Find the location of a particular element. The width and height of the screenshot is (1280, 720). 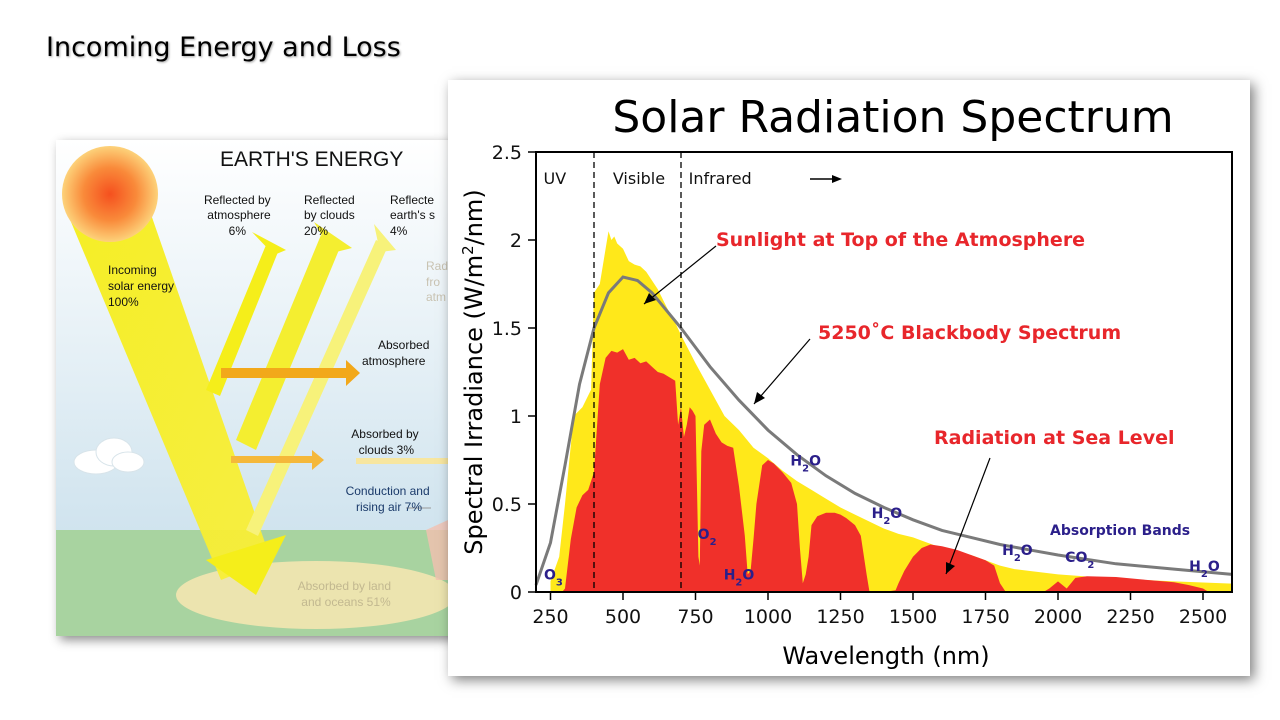

x-tick-label: 1250 is located at coordinates (840, 617).